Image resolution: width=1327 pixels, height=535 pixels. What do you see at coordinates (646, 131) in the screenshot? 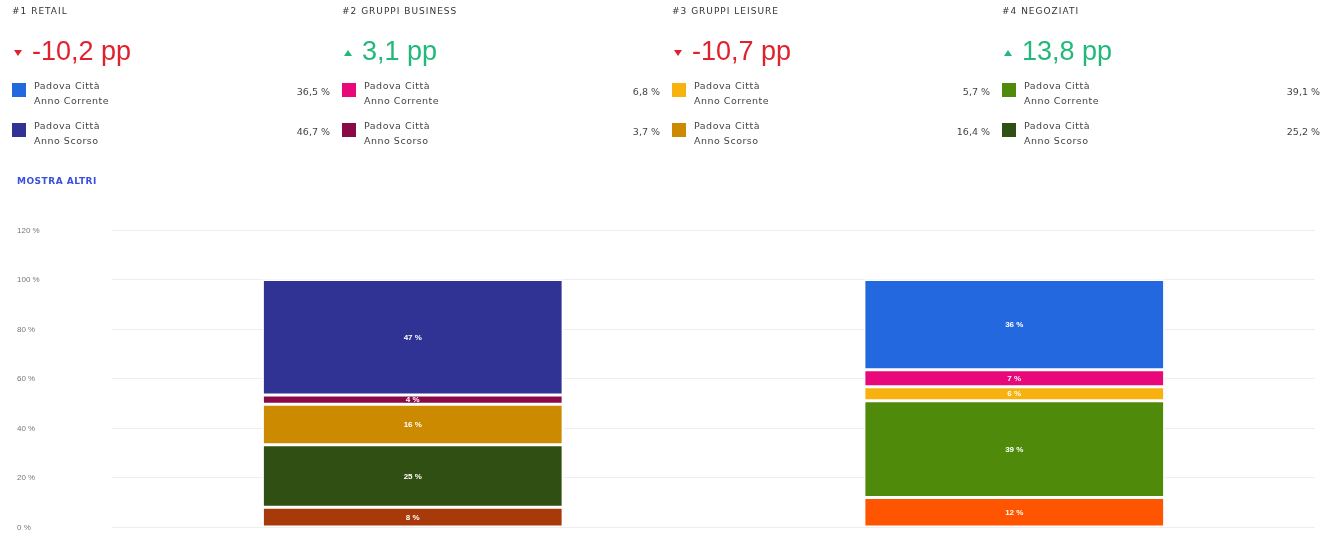
I see `data-label: 3,7 %` at bounding box center [646, 131].